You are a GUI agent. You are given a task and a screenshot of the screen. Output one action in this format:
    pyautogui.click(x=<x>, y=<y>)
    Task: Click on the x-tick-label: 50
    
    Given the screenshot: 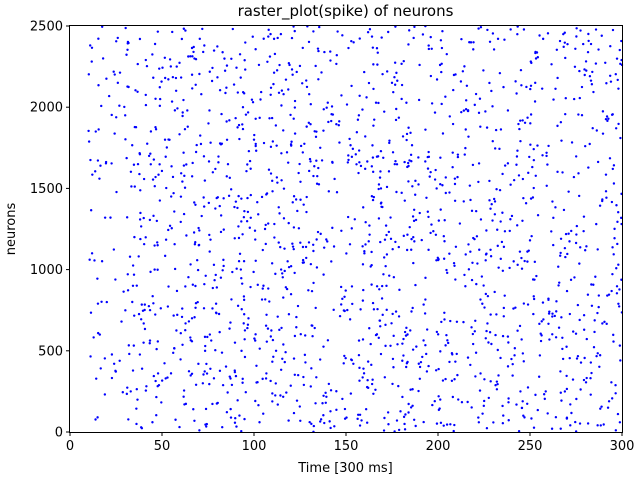 What is the action you would take?
    pyautogui.click(x=162, y=446)
    